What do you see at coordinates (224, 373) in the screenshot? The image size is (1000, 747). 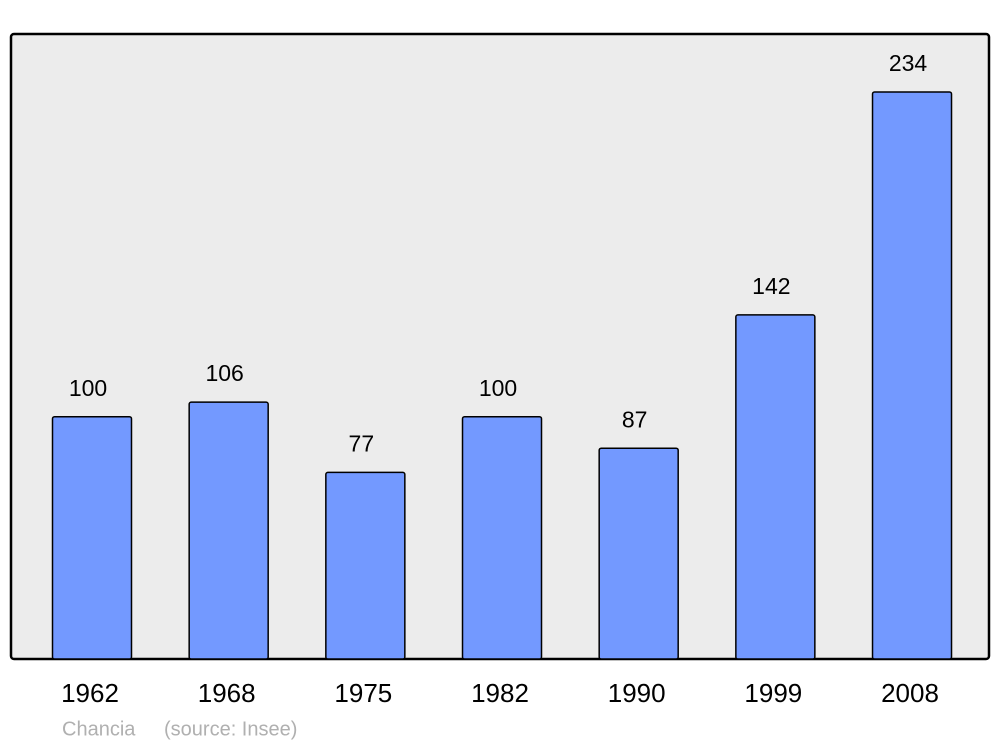 I see `value-label: 106` at bounding box center [224, 373].